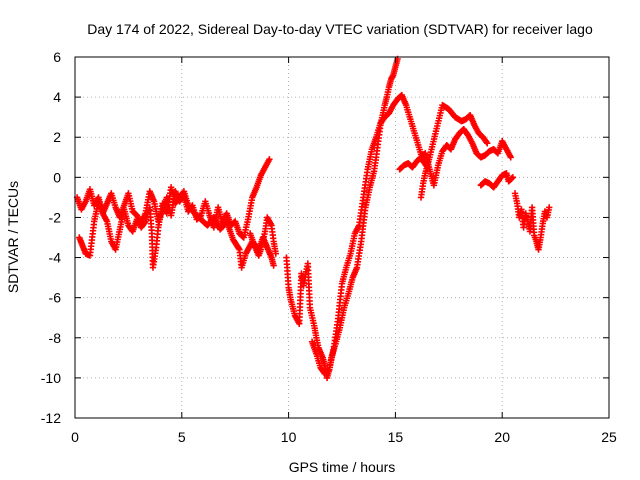 The image size is (640, 480). What do you see at coordinates (454, 151) in the screenshot?
I see `series-track-g` at bounding box center [454, 151].